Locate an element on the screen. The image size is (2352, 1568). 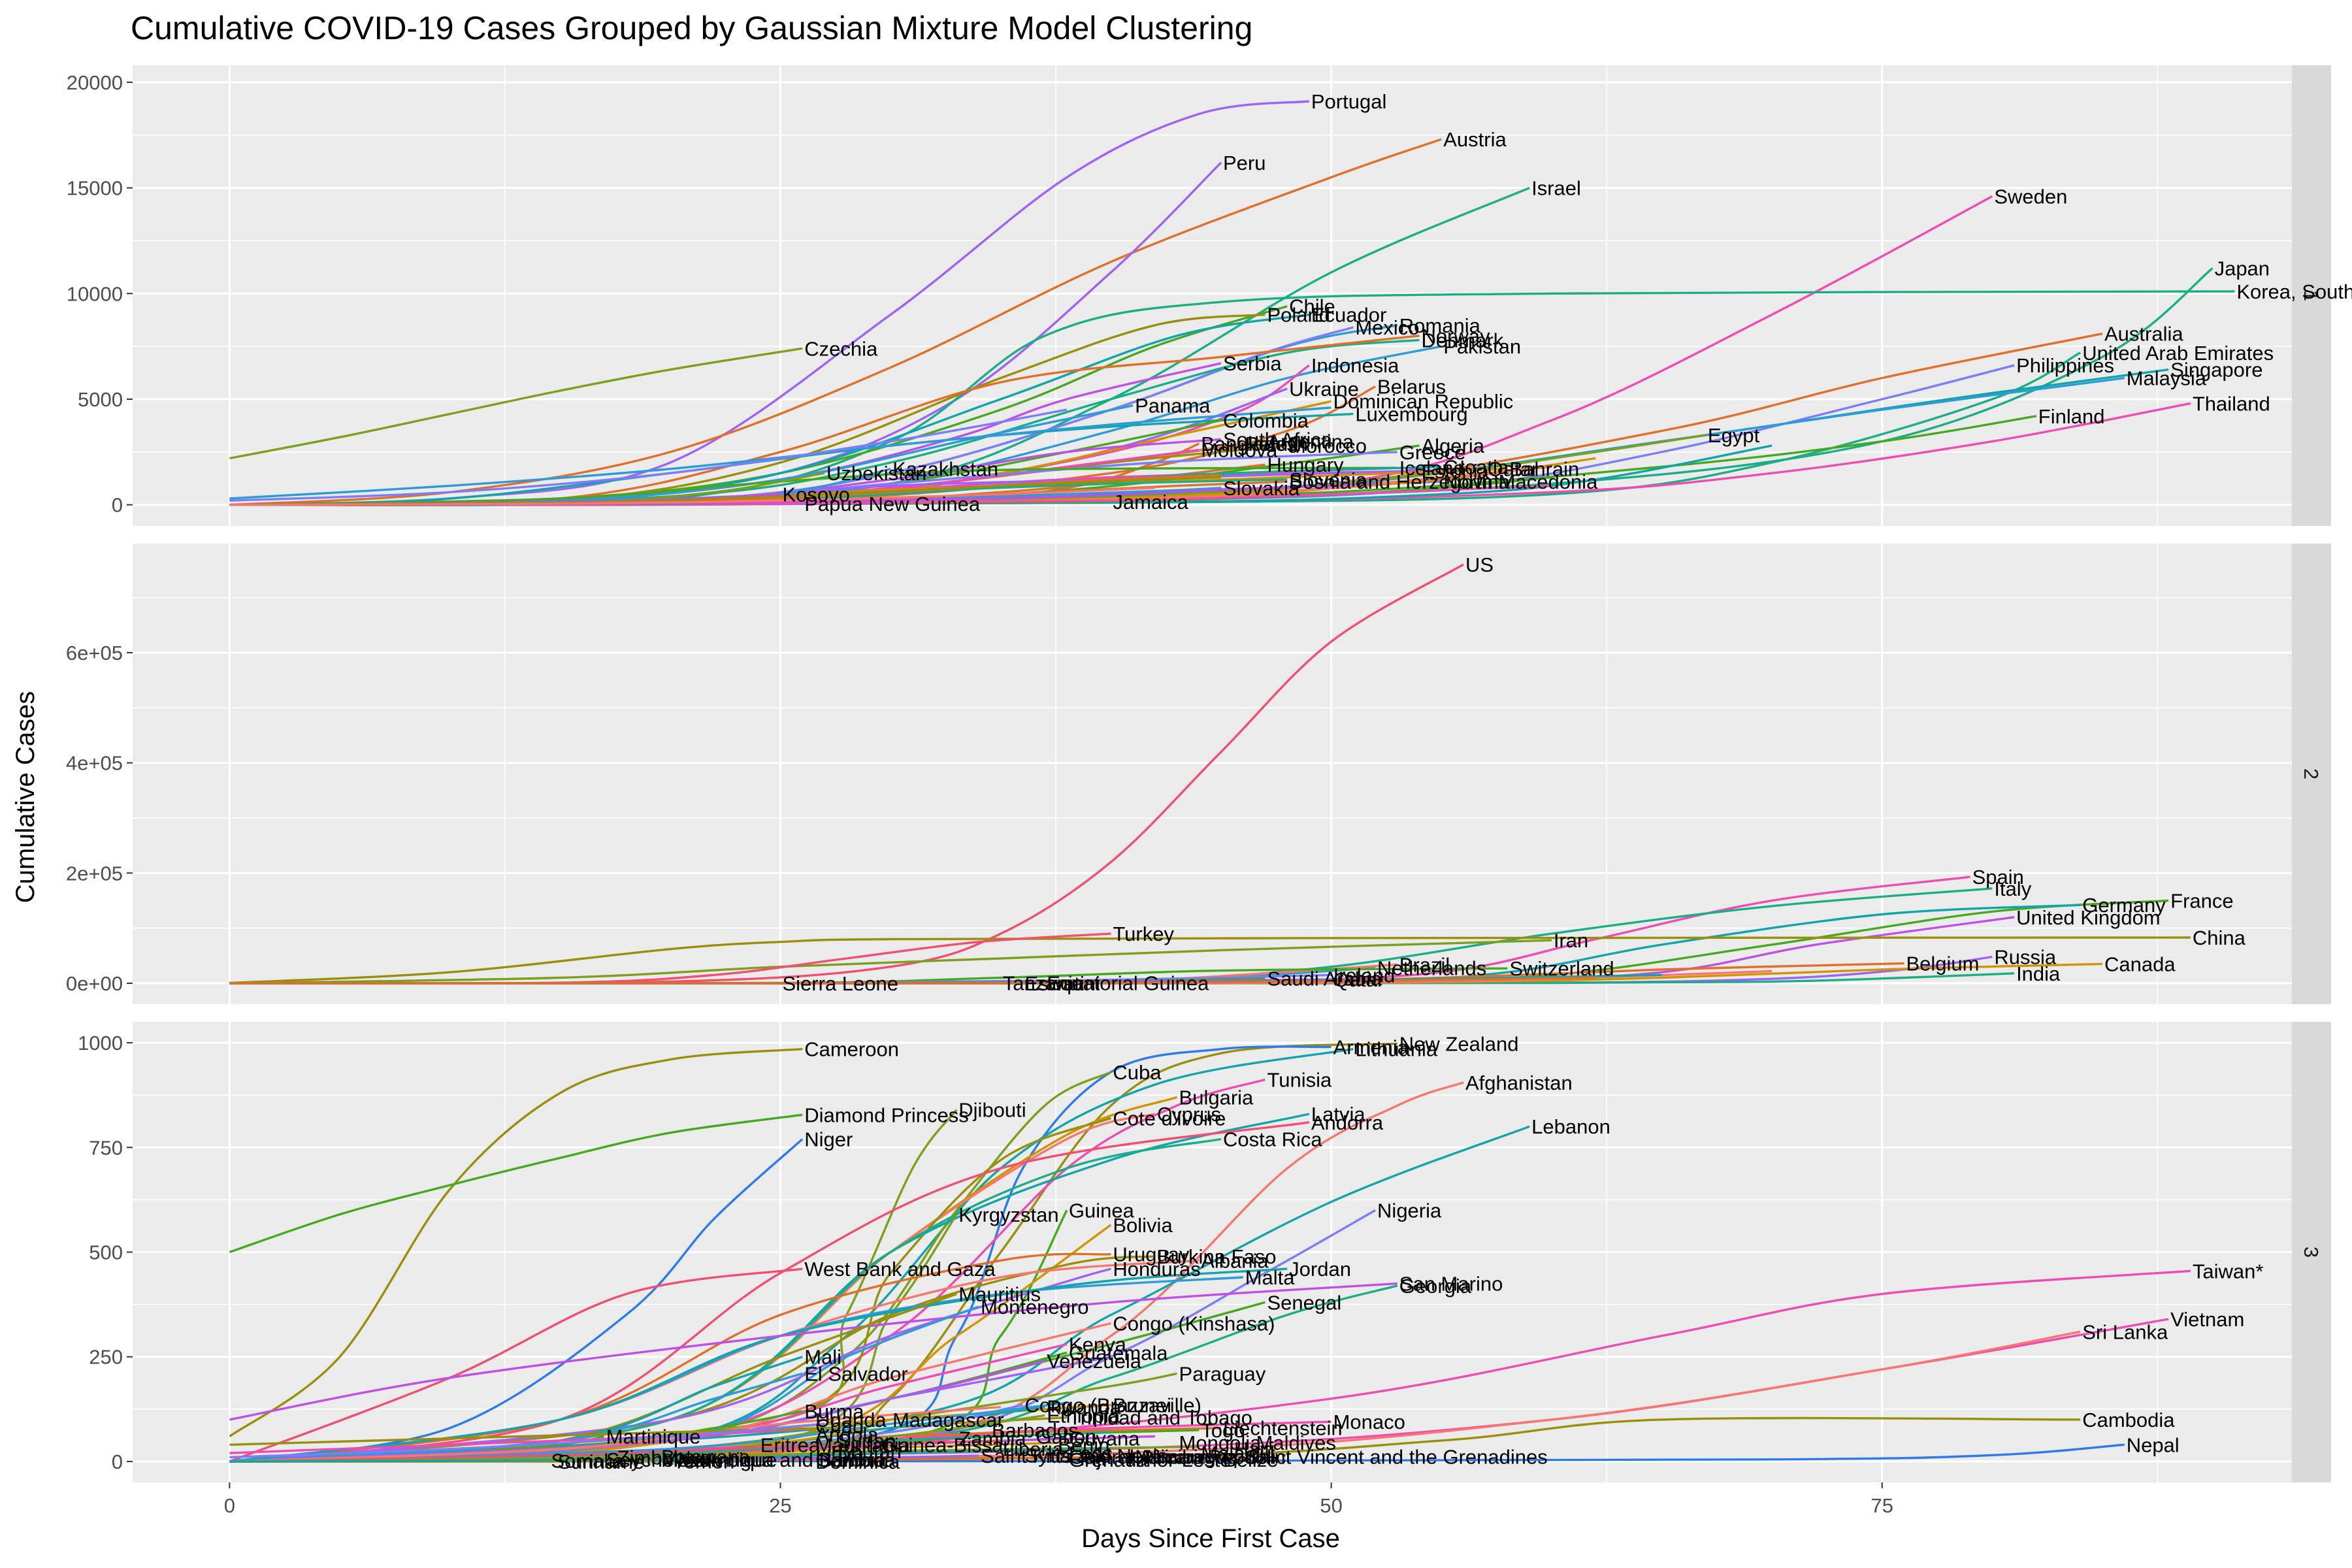
series-label: Iran is located at coordinates (1571, 940).